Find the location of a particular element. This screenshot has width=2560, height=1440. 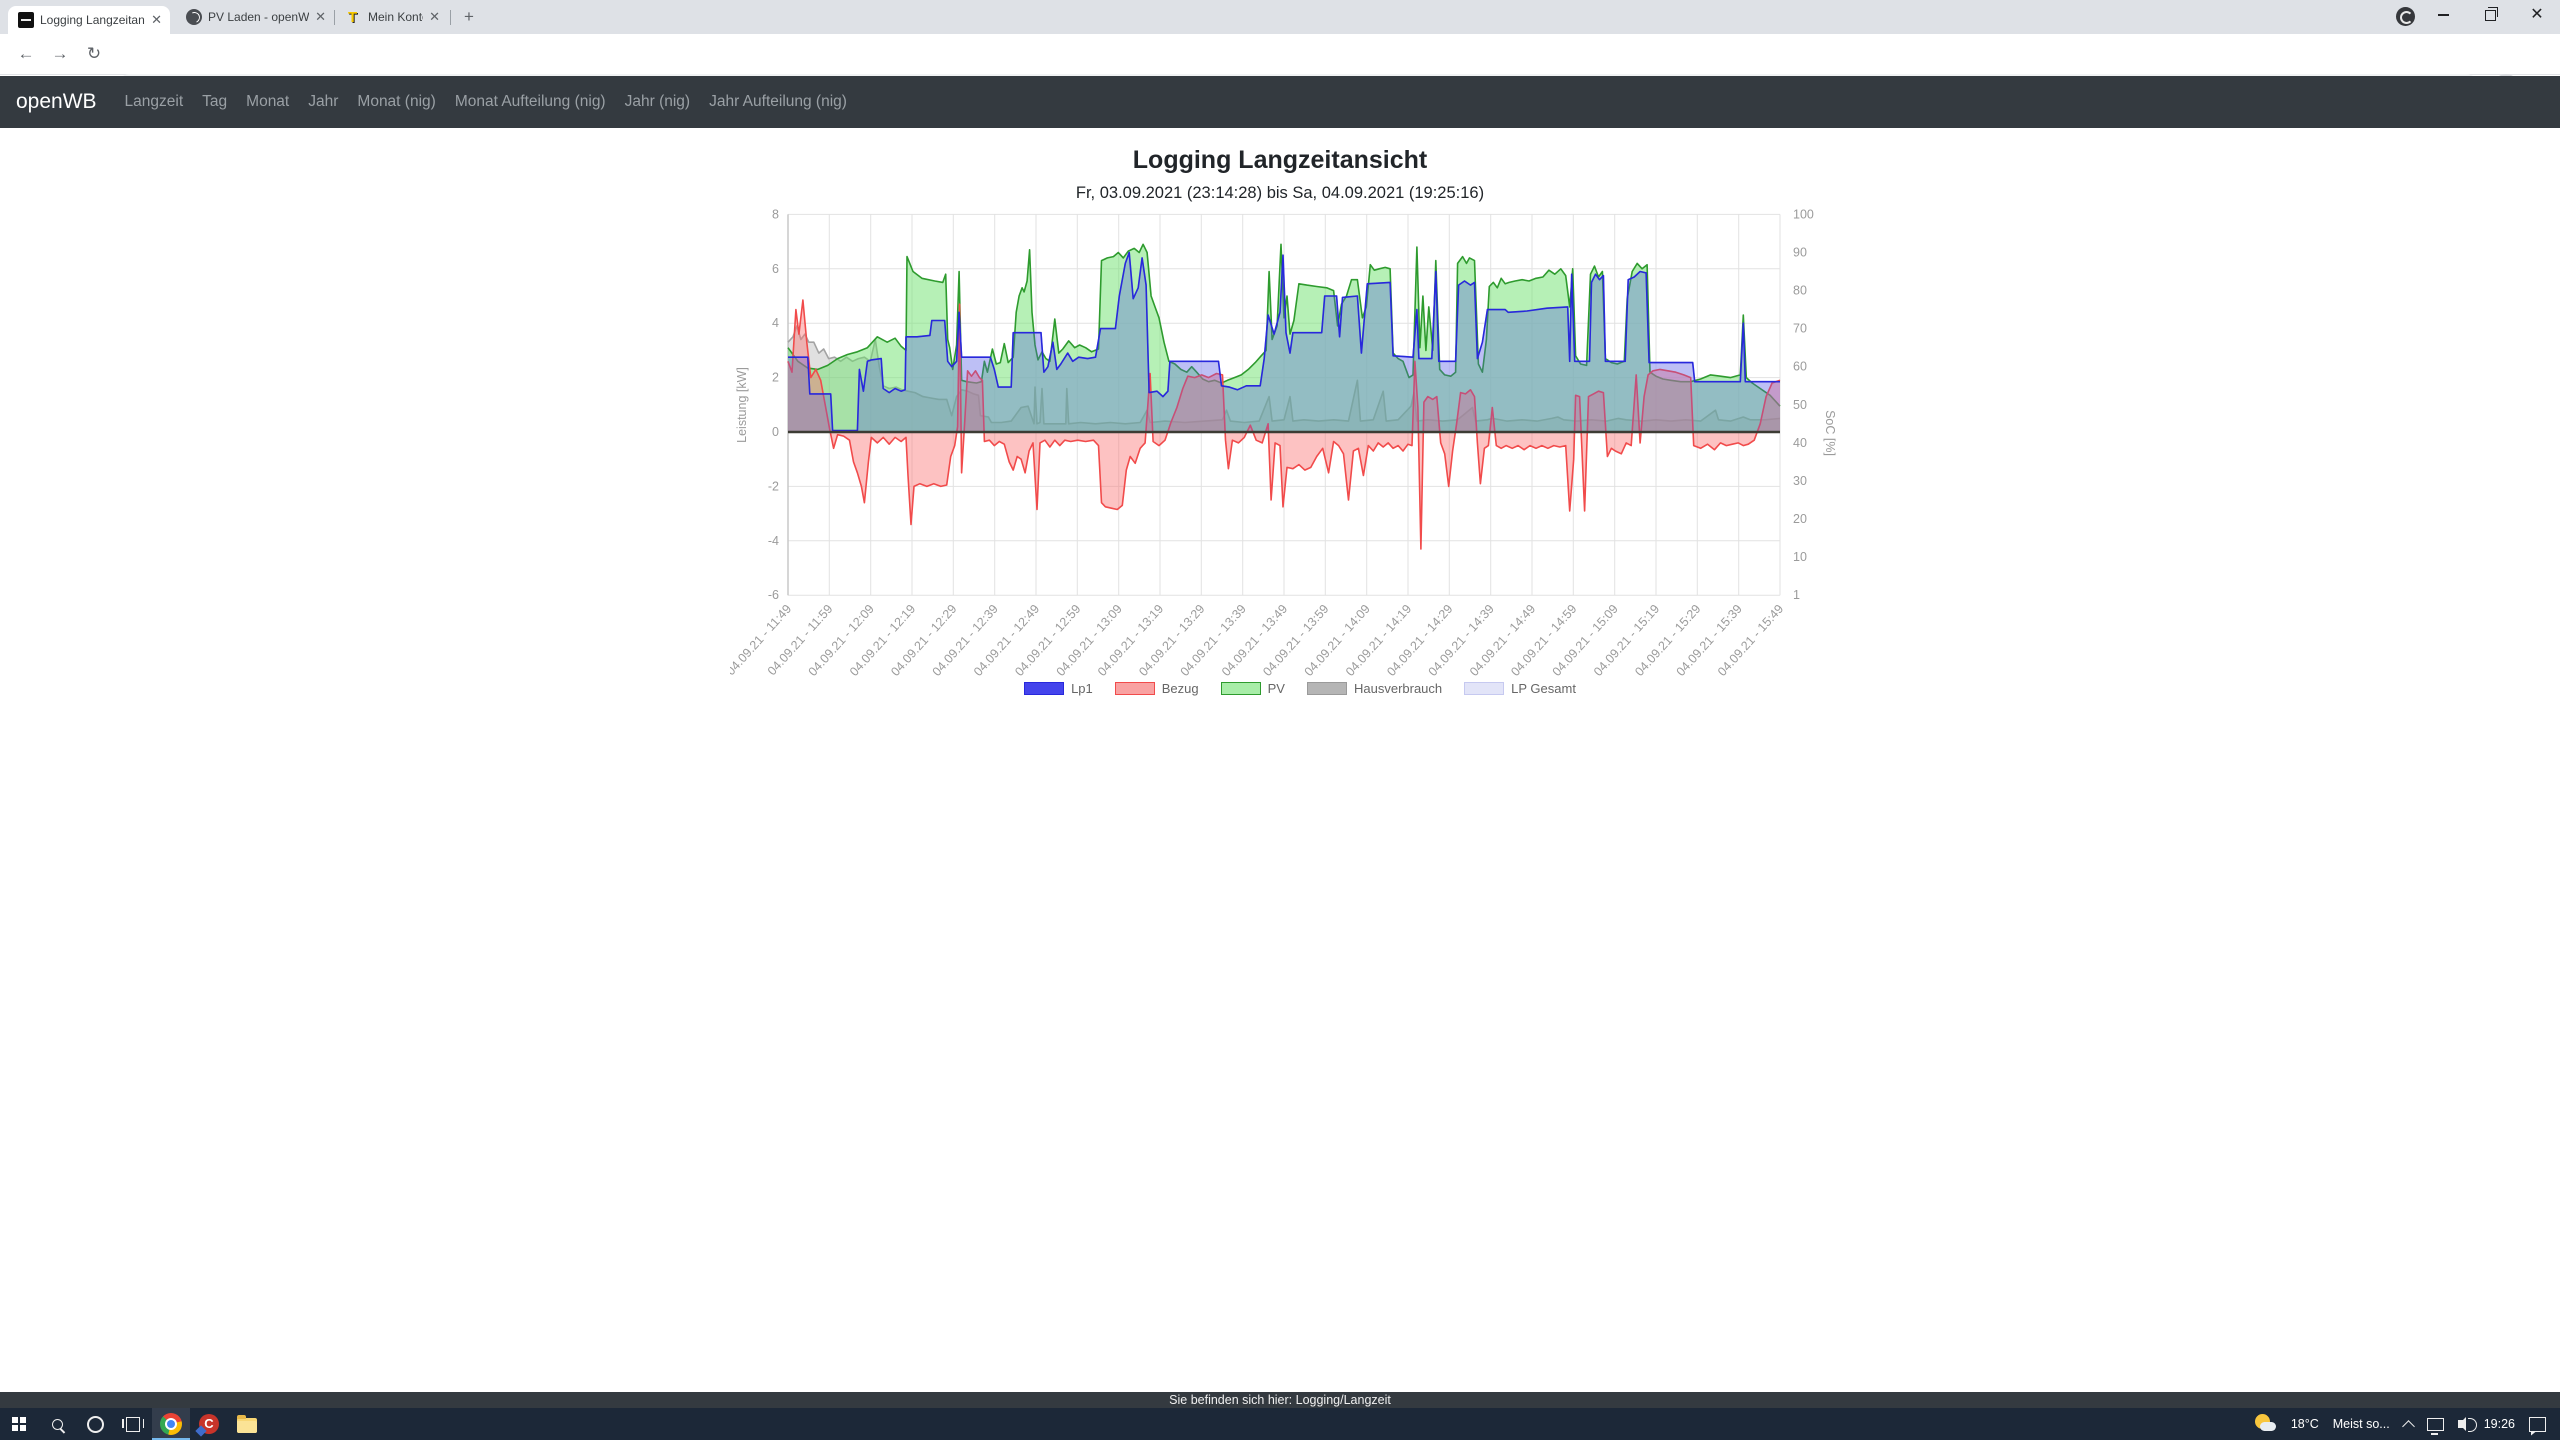

right-axis-tick: 30 is located at coordinates (1800, 481).